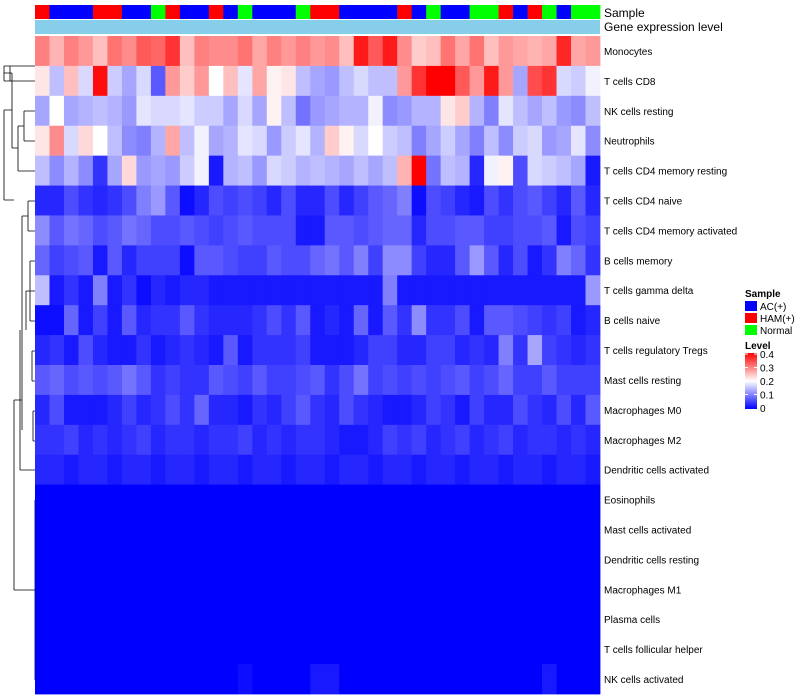 This screenshot has width=800, height=700. Describe the element at coordinates (628, 52) in the screenshot. I see `row-label: Monocytes` at that location.